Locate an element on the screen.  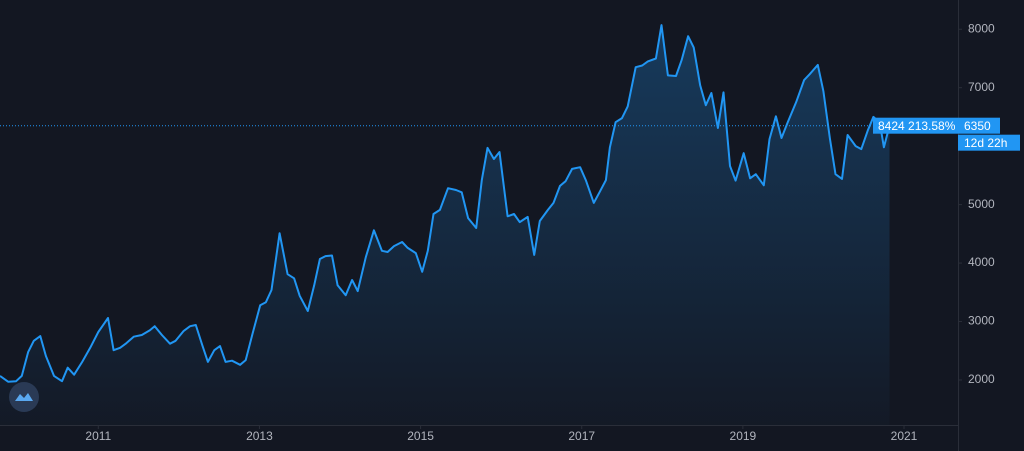
logo-circle is located at coordinates (24, 397).